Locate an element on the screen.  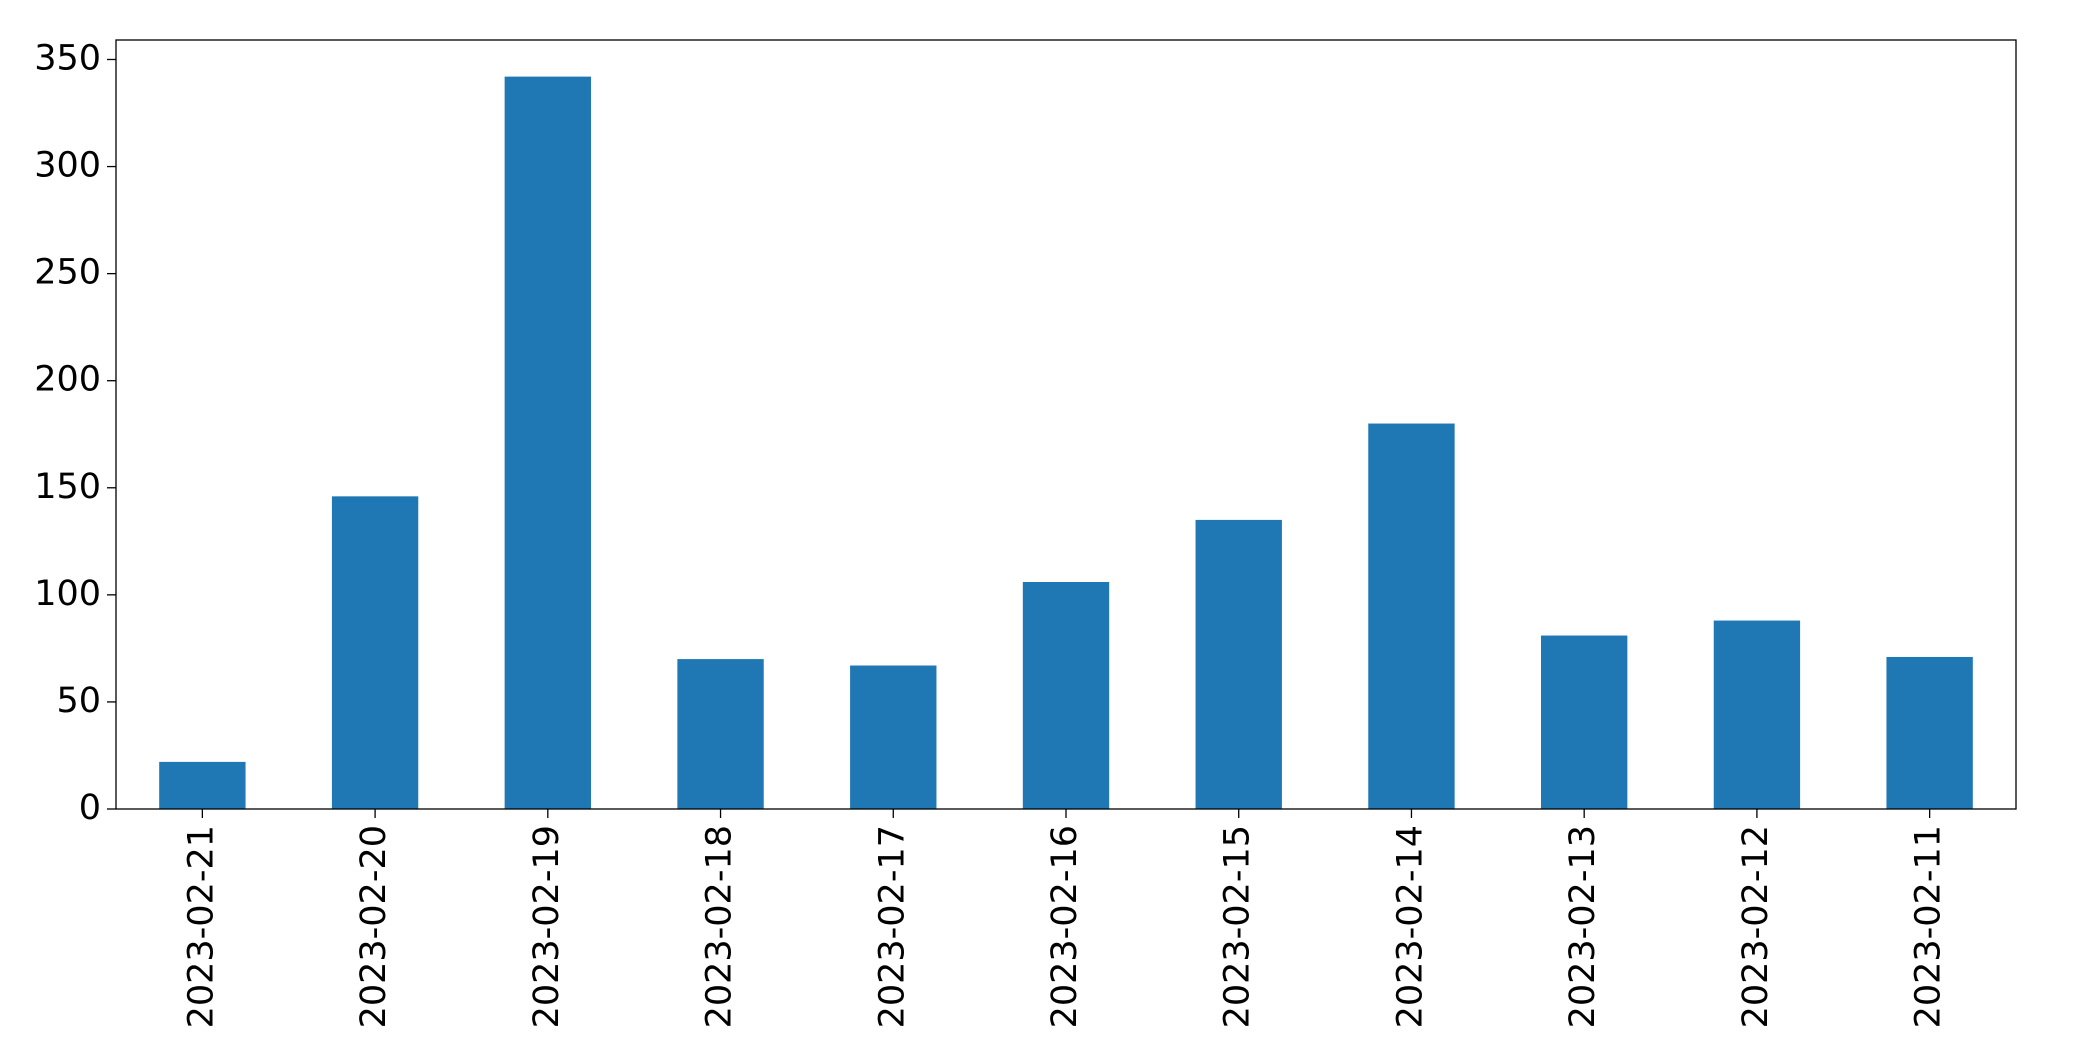
y-tick-label: 250 is located at coordinates (67, 273).